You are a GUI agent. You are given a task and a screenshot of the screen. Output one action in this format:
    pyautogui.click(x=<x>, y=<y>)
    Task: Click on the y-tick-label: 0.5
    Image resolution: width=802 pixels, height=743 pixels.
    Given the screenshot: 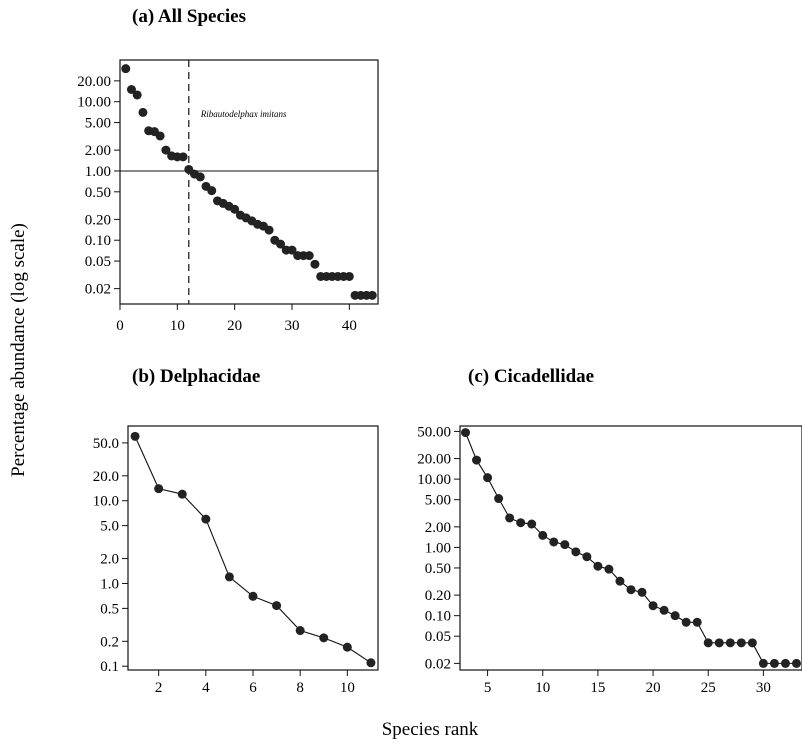 What is the action you would take?
    pyautogui.click(x=109, y=609)
    